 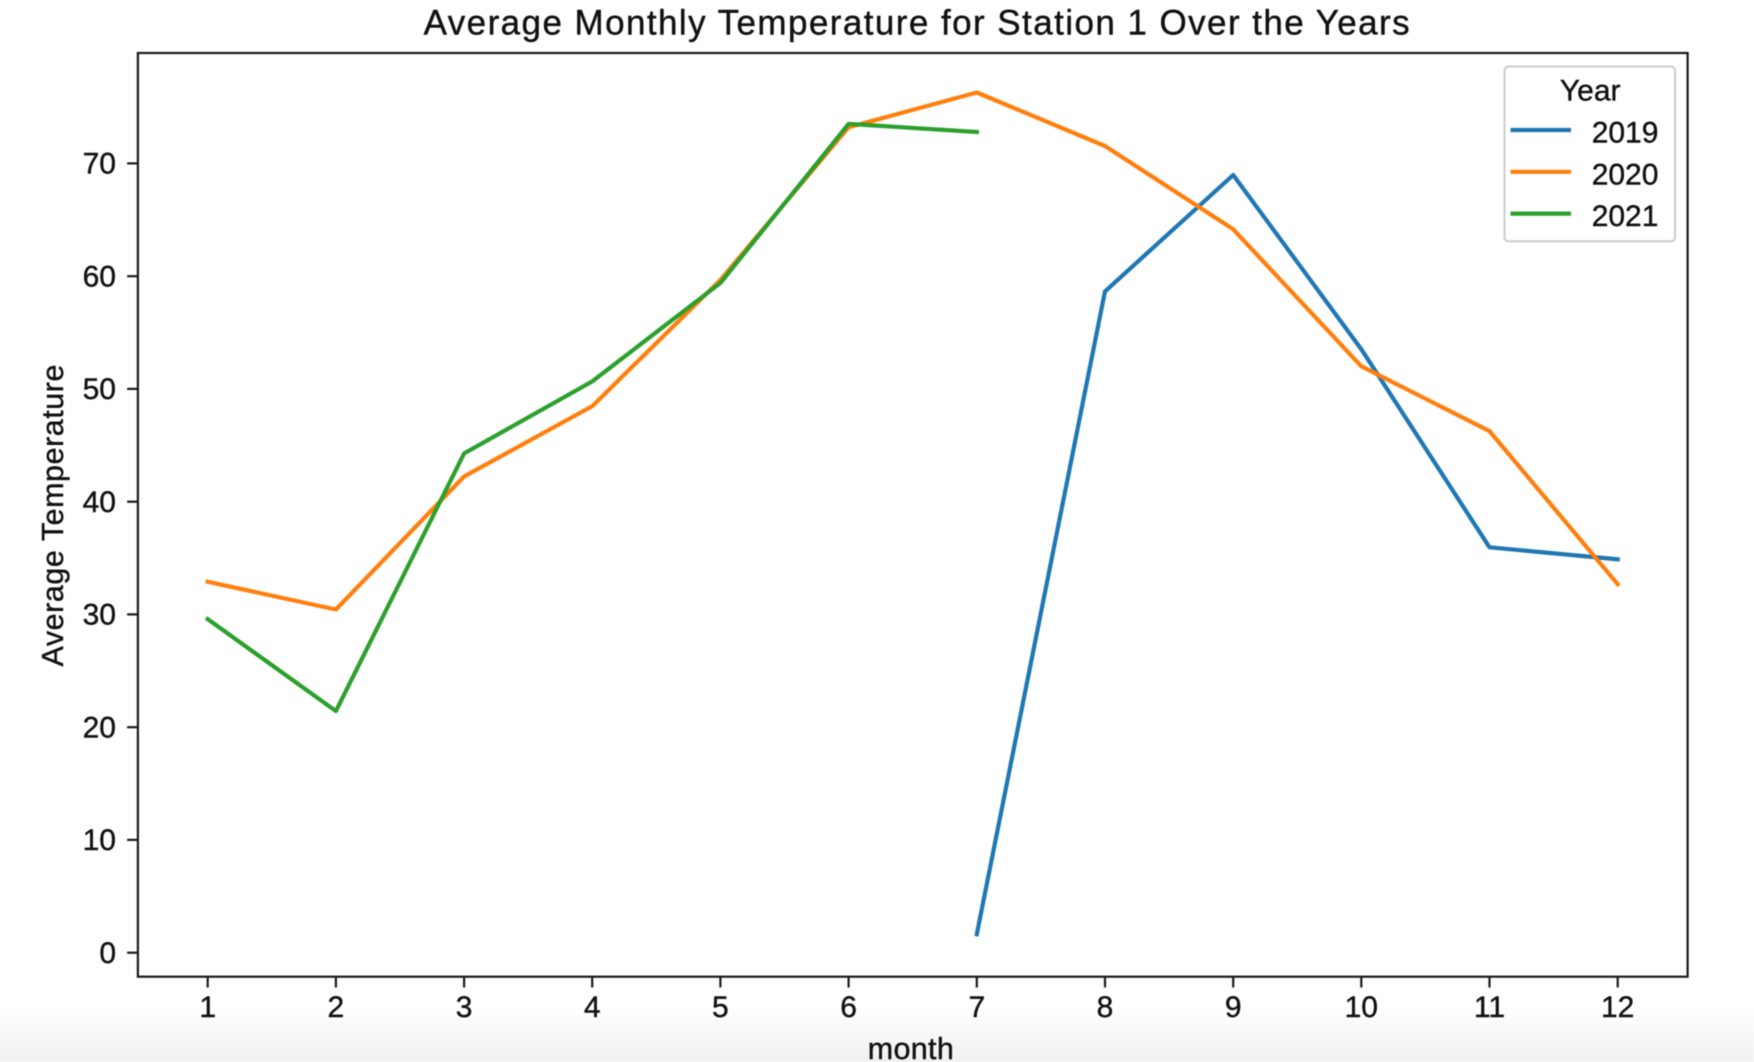 I want to click on svg-text: 50, so click(x=99, y=389).